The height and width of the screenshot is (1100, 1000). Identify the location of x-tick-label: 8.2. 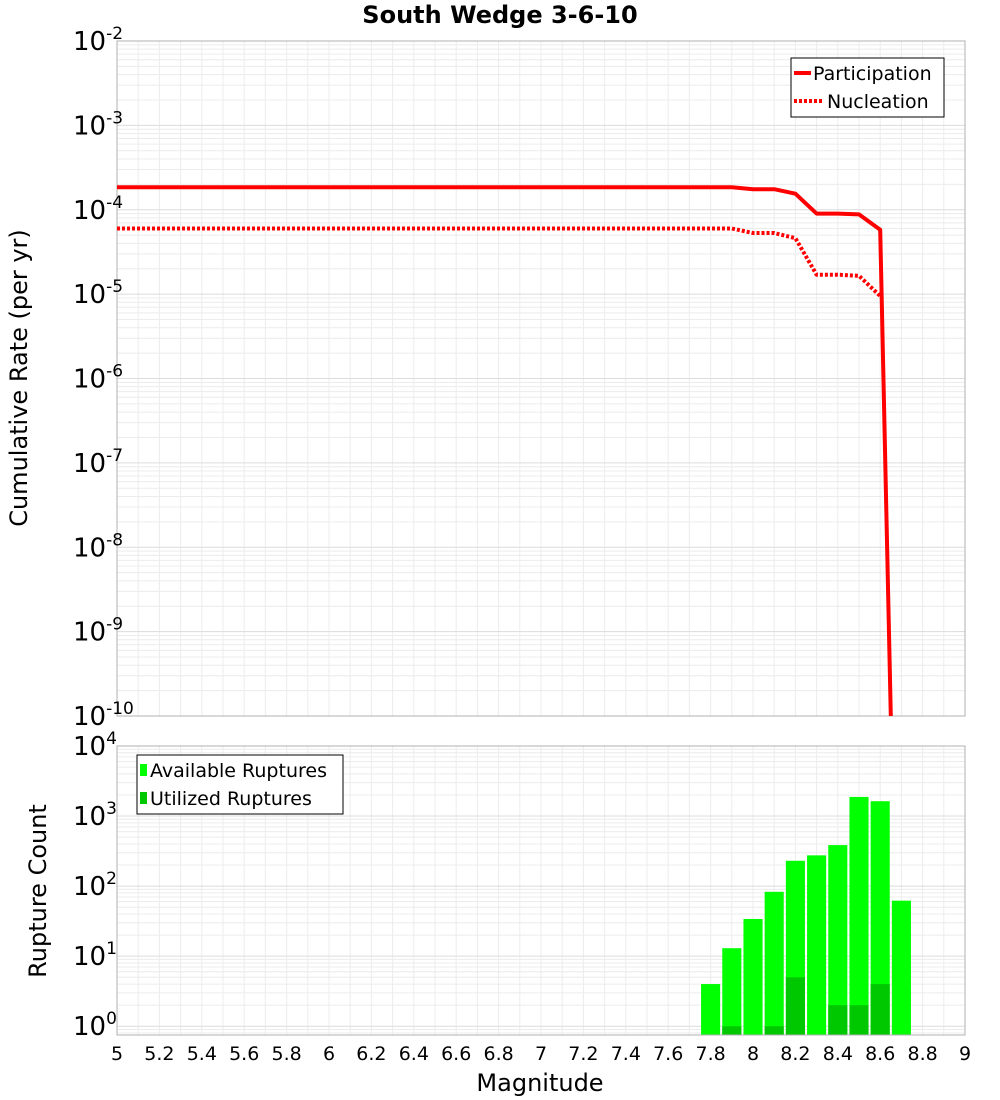
(795, 1054).